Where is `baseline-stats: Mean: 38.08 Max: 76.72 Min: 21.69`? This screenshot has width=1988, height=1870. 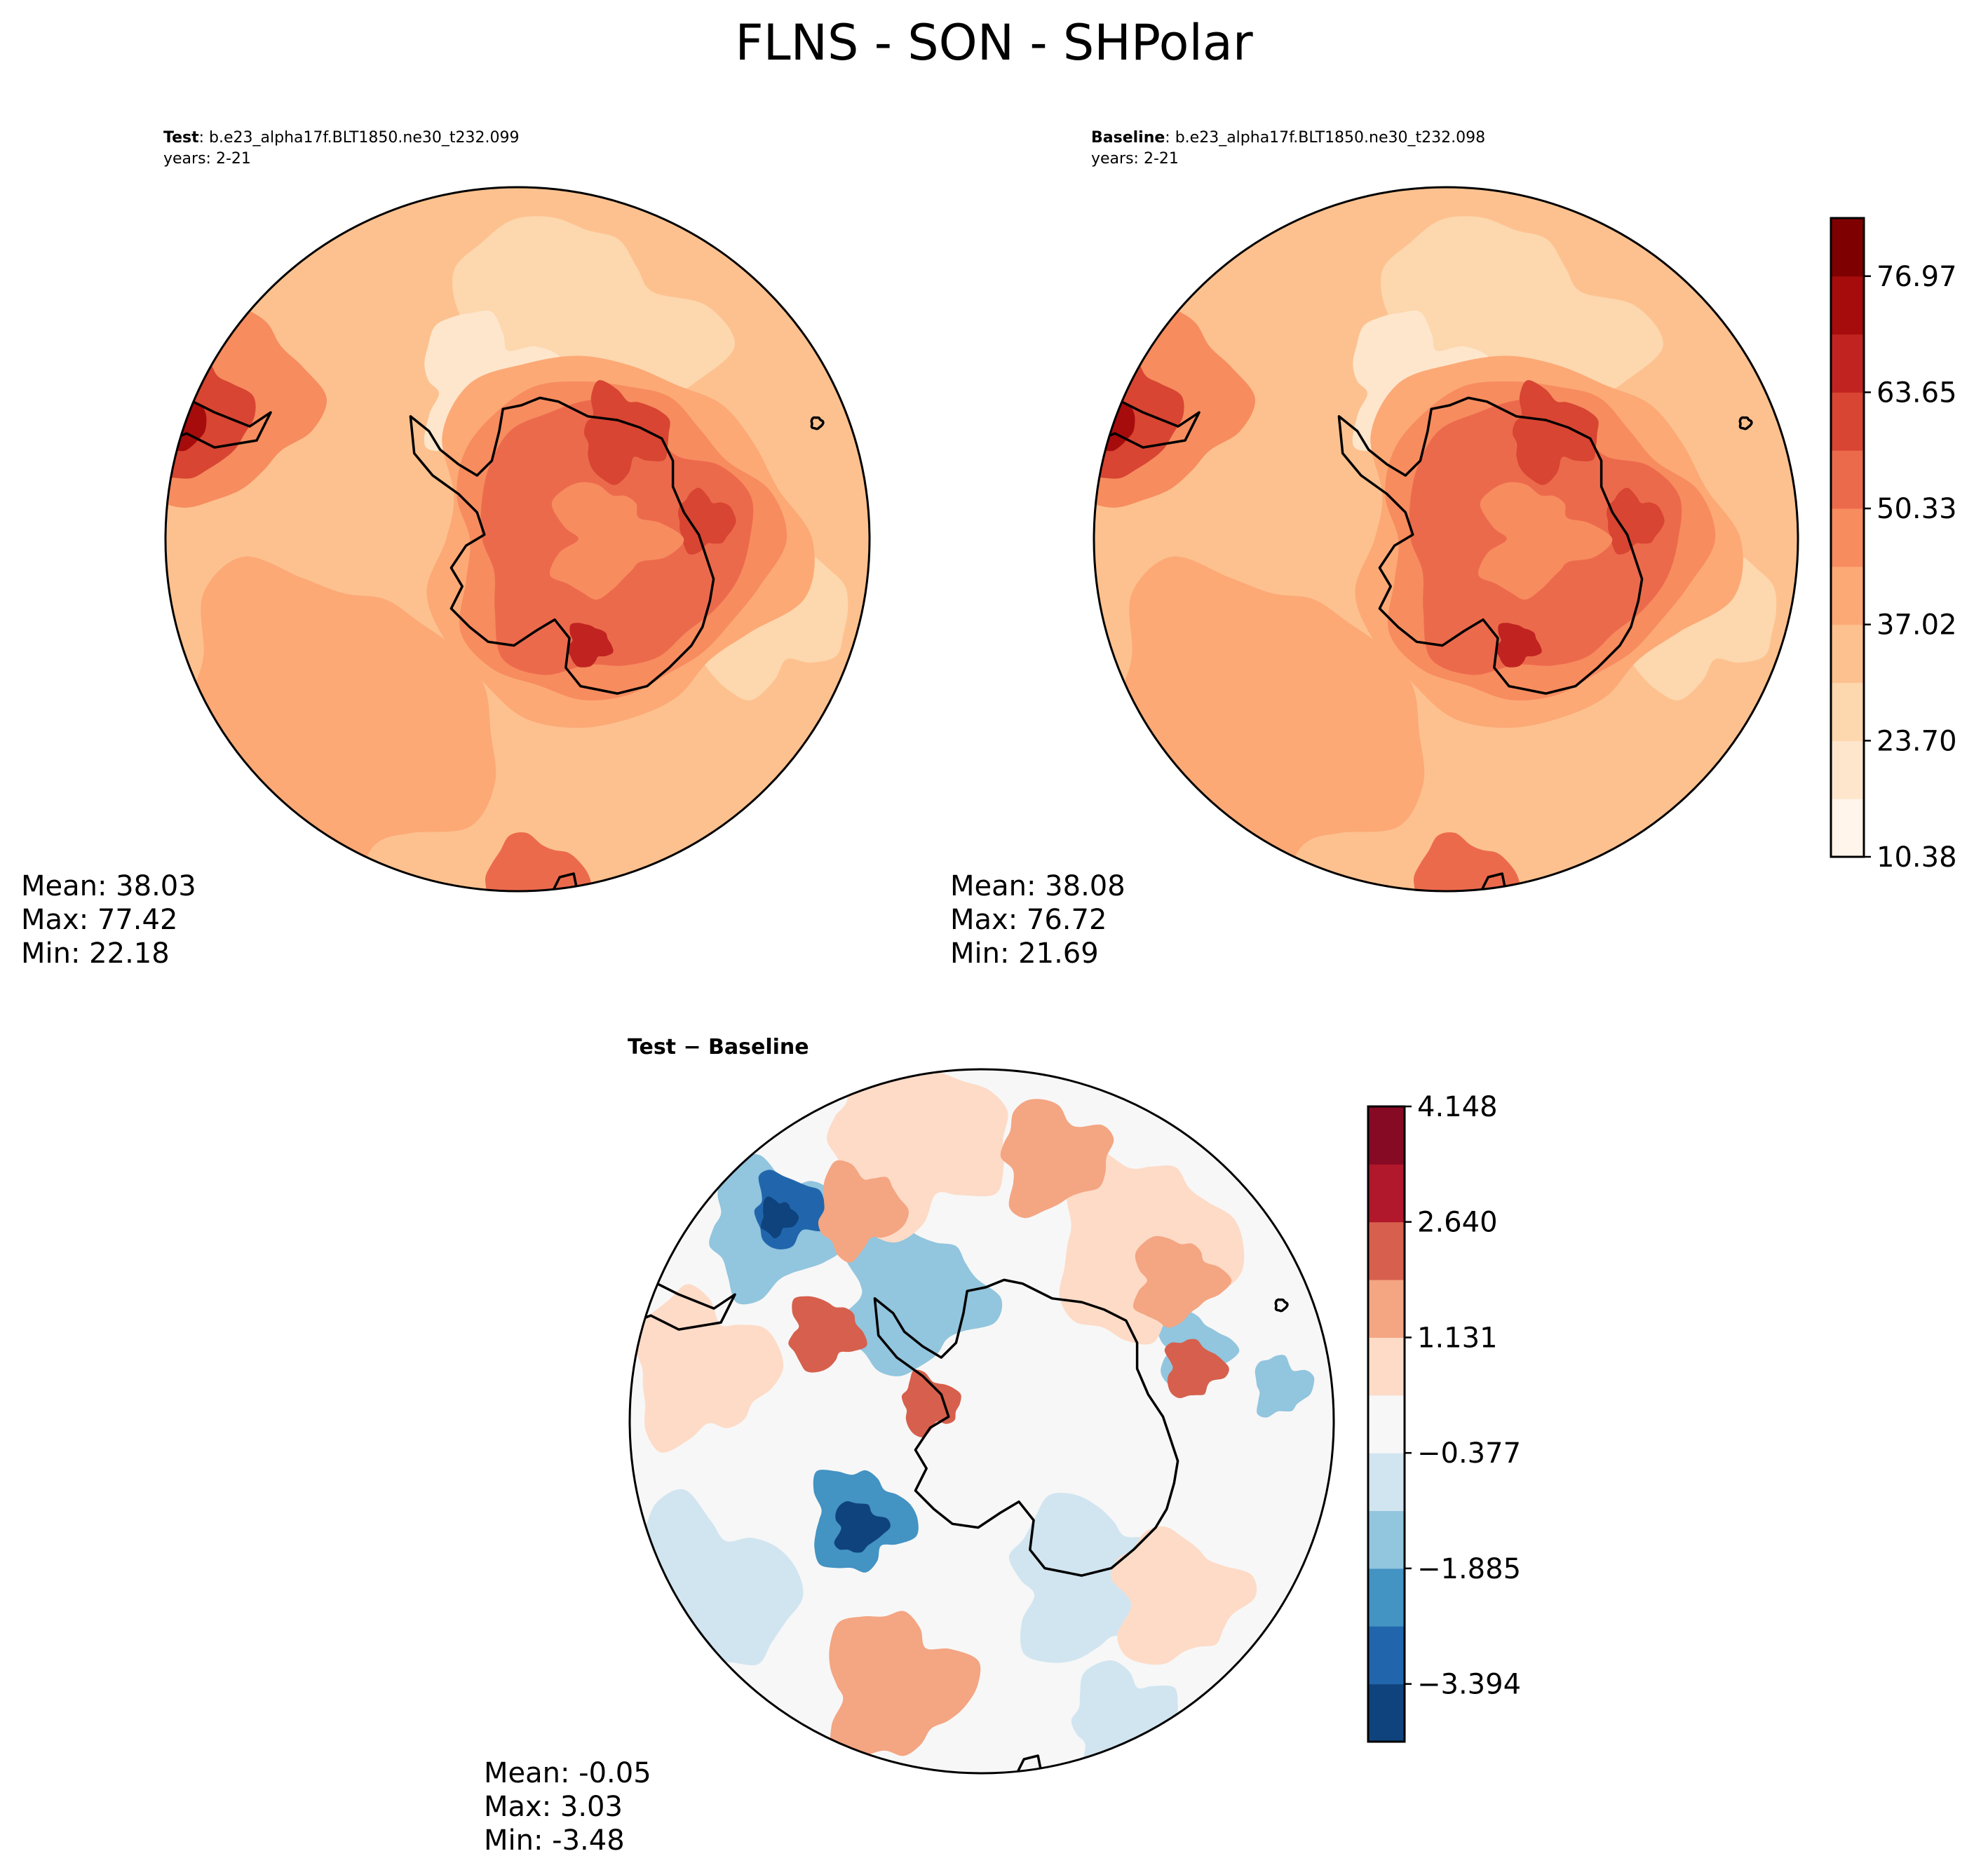
baseline-stats: Mean: 38.08 Max: 76.72 Min: 21.69 is located at coordinates (1037, 920).